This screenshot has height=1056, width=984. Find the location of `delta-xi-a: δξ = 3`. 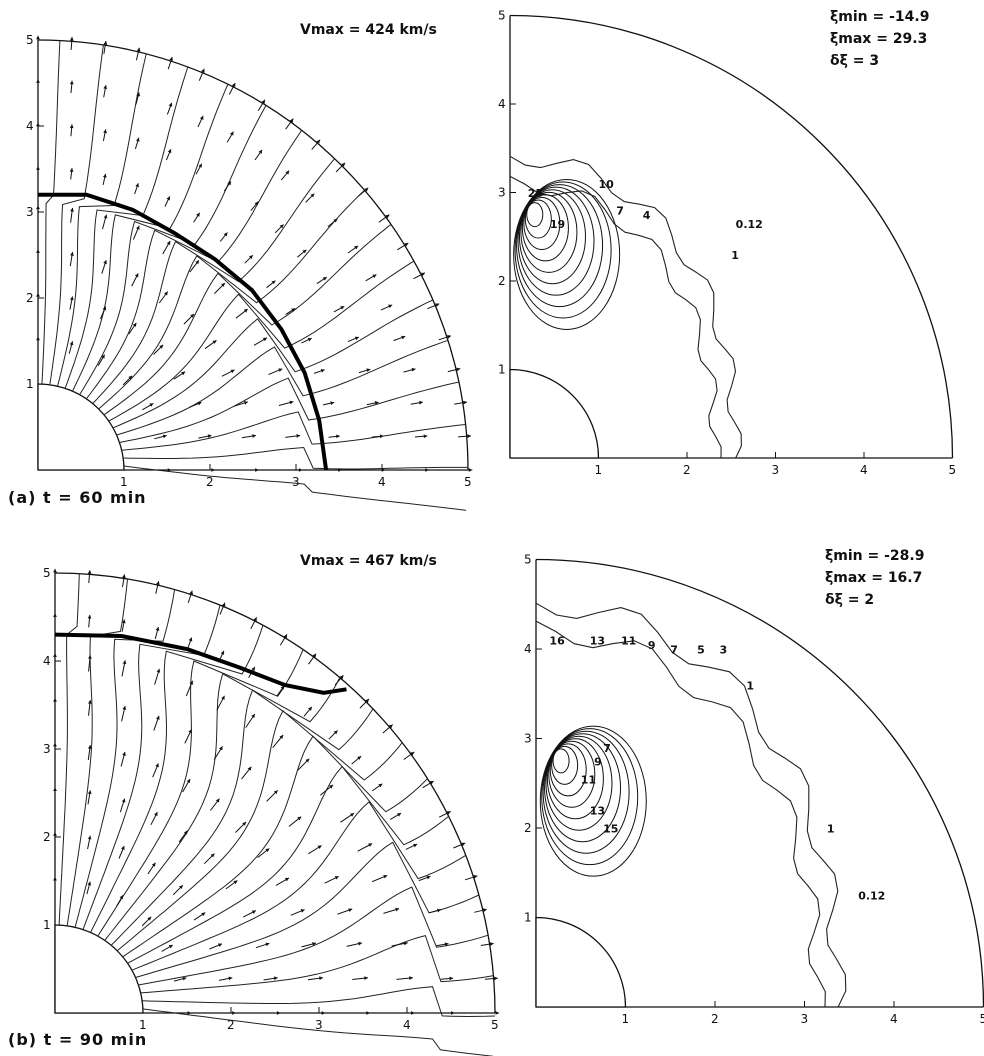

delta-xi-a: δξ = 3 is located at coordinates (855, 61).